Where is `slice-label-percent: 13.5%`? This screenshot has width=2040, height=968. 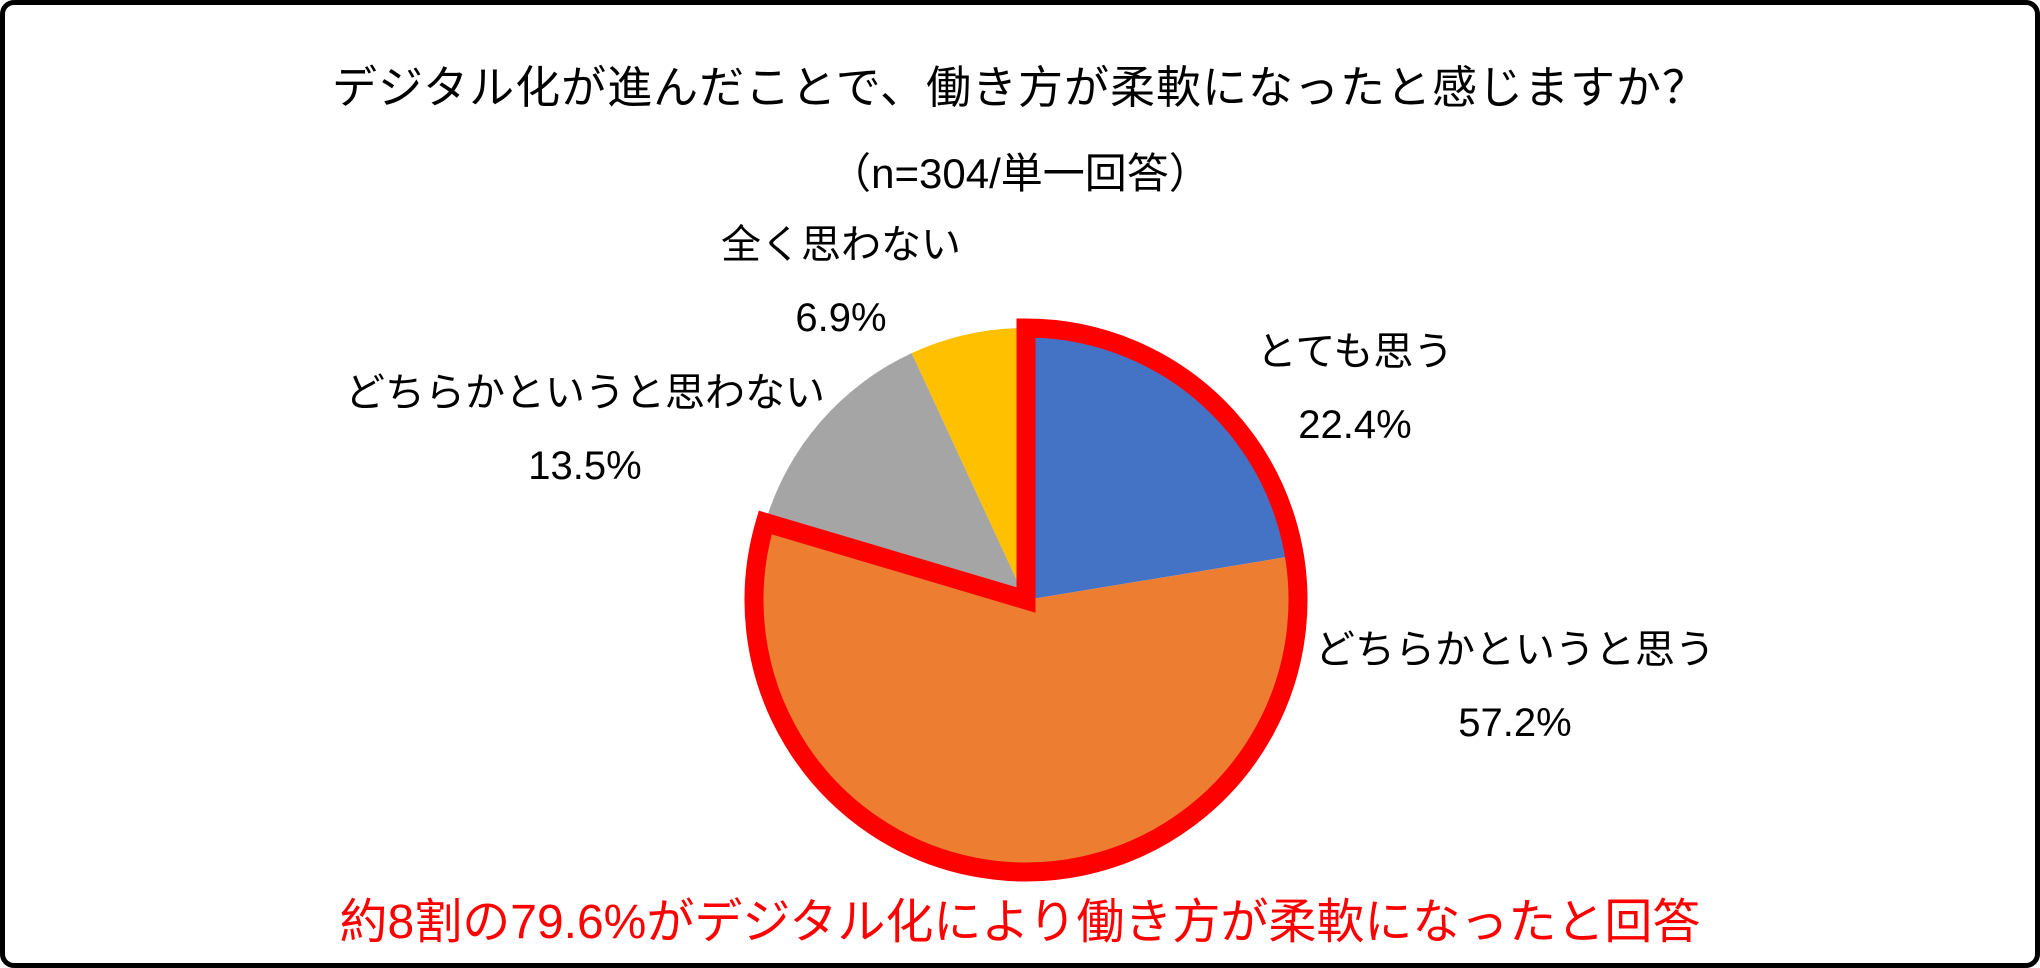
slice-label-percent: 13.5% is located at coordinates (585, 466).